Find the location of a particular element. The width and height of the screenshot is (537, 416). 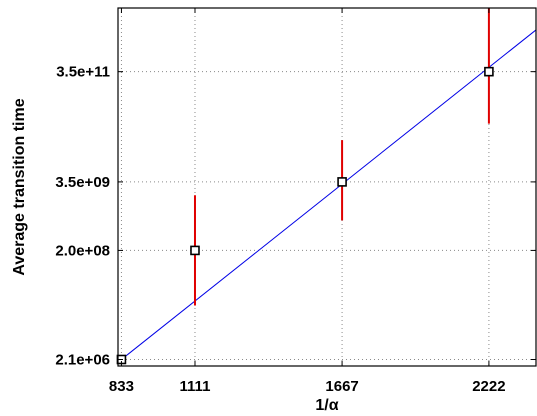

x-tick-label: 1667 is located at coordinates (341, 386).